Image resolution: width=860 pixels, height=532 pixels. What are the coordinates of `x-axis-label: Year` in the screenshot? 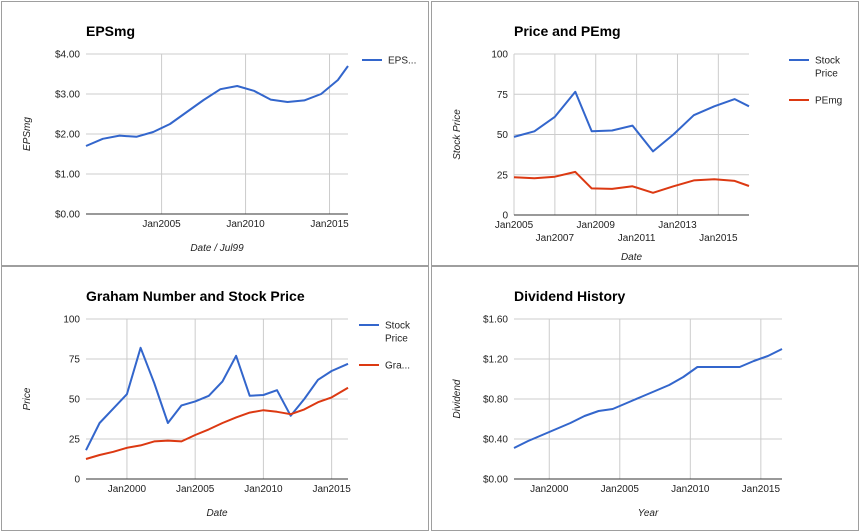 It's located at (648, 513).